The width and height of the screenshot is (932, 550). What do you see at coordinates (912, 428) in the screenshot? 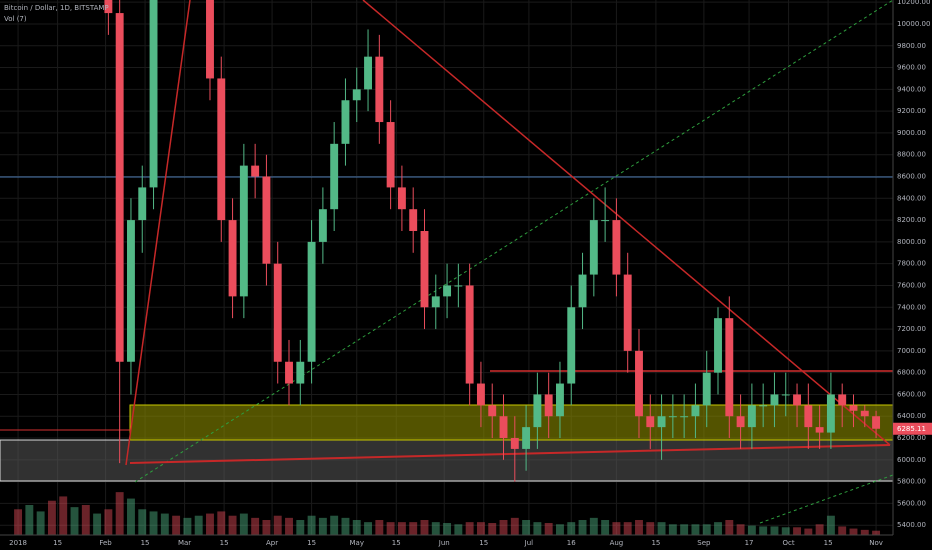
I see `last-price-tag` at bounding box center [912, 428].